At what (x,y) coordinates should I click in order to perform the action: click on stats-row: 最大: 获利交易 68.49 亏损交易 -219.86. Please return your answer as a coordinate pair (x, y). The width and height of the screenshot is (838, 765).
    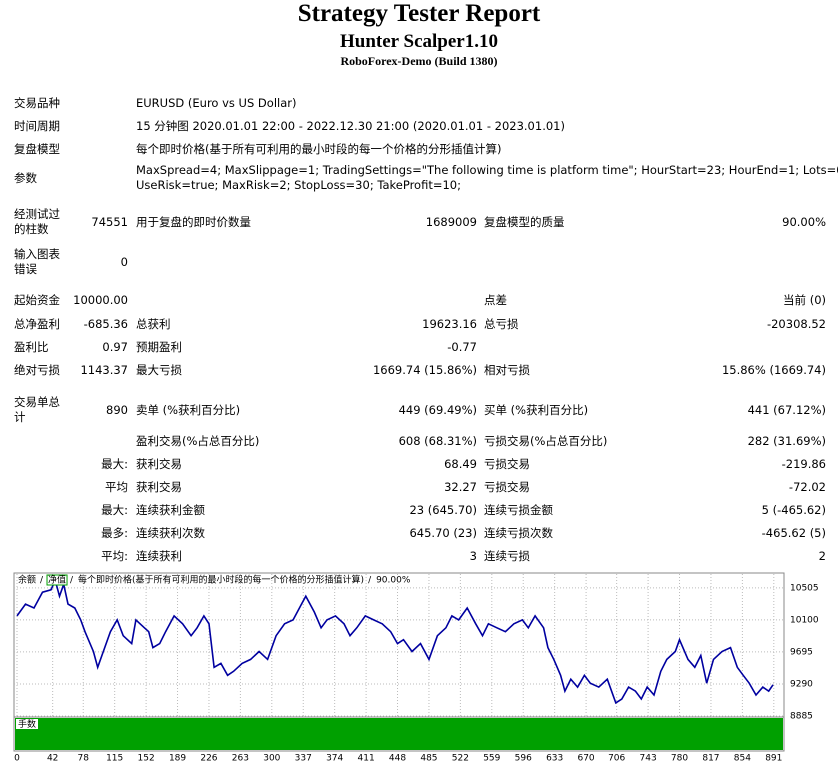
    Looking at the image, I should click on (419, 464).